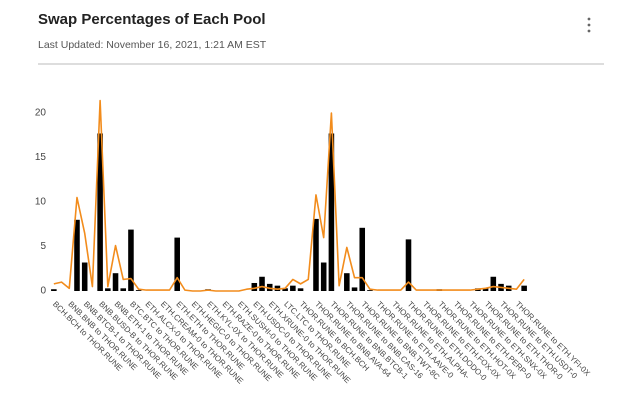 The height and width of the screenshot is (412, 640). Describe the element at coordinates (41, 202) in the screenshot. I see `y-tick-label: 10` at that location.